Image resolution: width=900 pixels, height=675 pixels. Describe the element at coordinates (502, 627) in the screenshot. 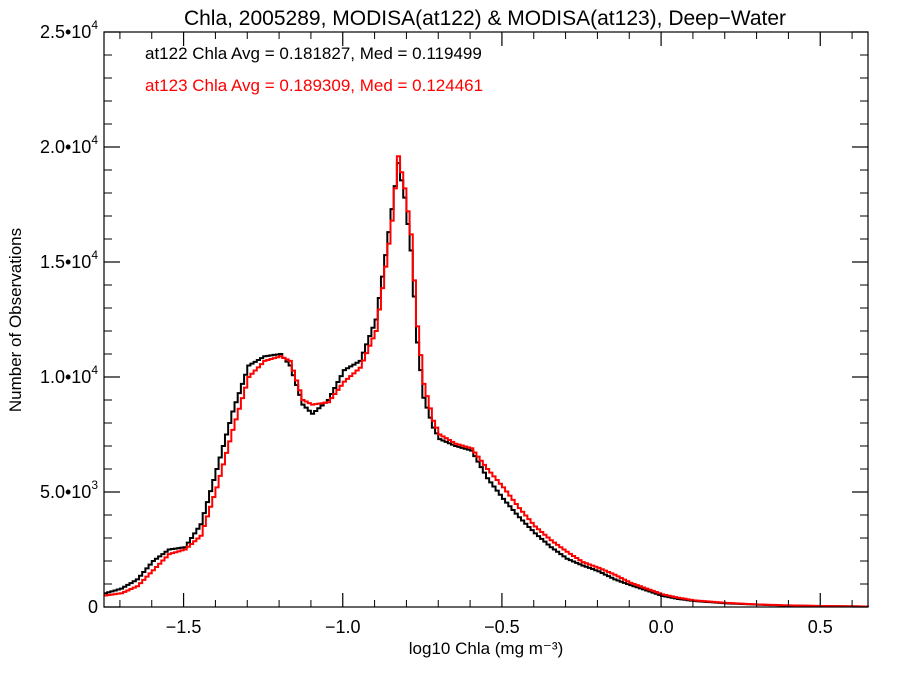

I see `x-tick-label-2: −0.5` at that location.